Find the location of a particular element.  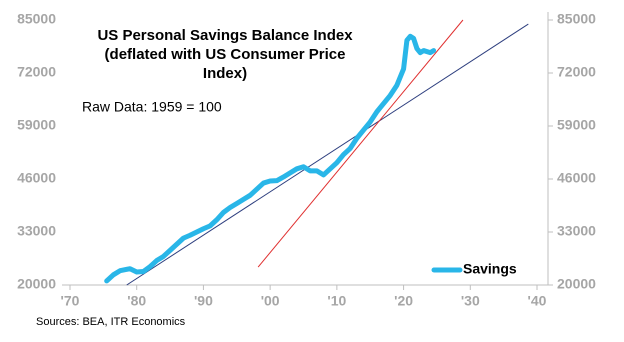

y-tick-label: 46000 is located at coordinates (36, 178).